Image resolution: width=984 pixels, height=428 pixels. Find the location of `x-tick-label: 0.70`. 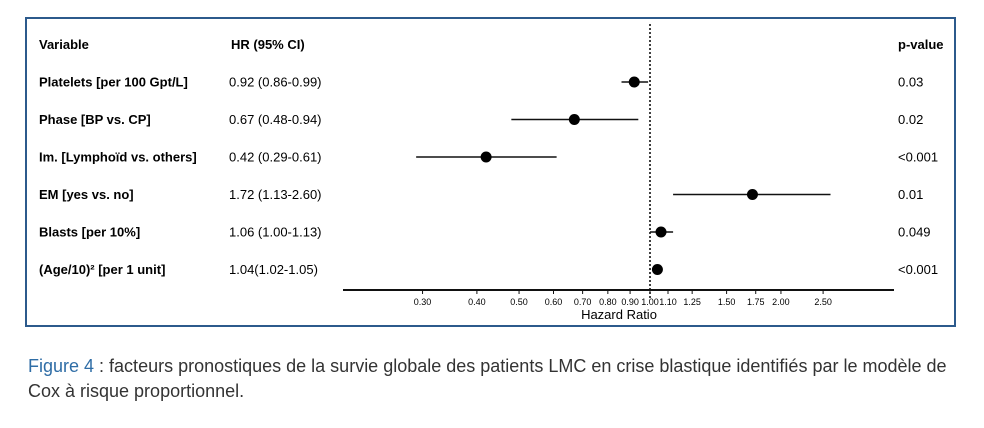

x-tick-label: 0.70 is located at coordinates (583, 302).